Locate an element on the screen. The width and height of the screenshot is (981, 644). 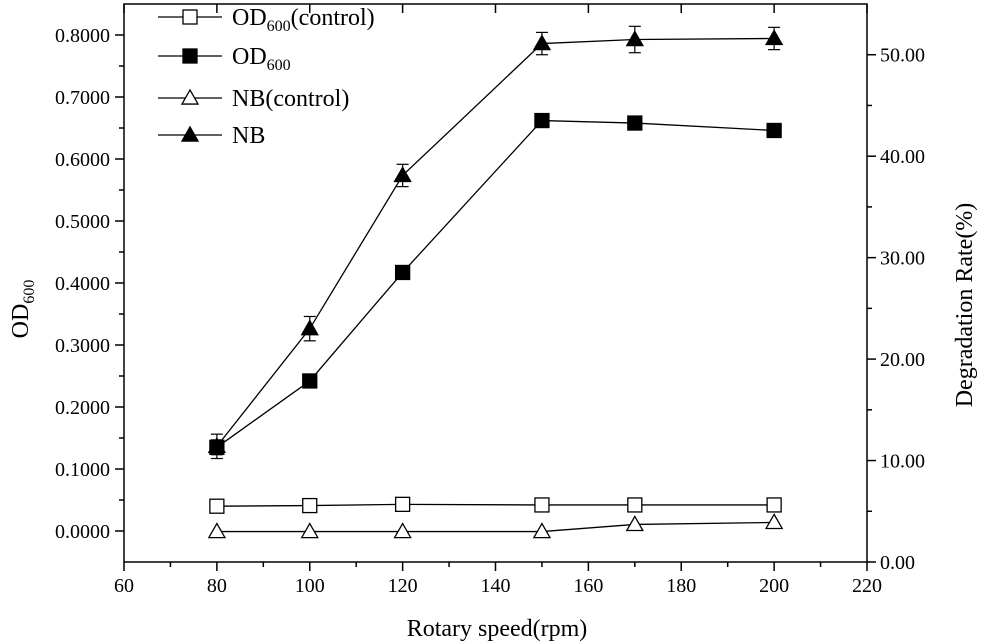
left-y-tick-label: 0.8000 is located at coordinates (82, 36).